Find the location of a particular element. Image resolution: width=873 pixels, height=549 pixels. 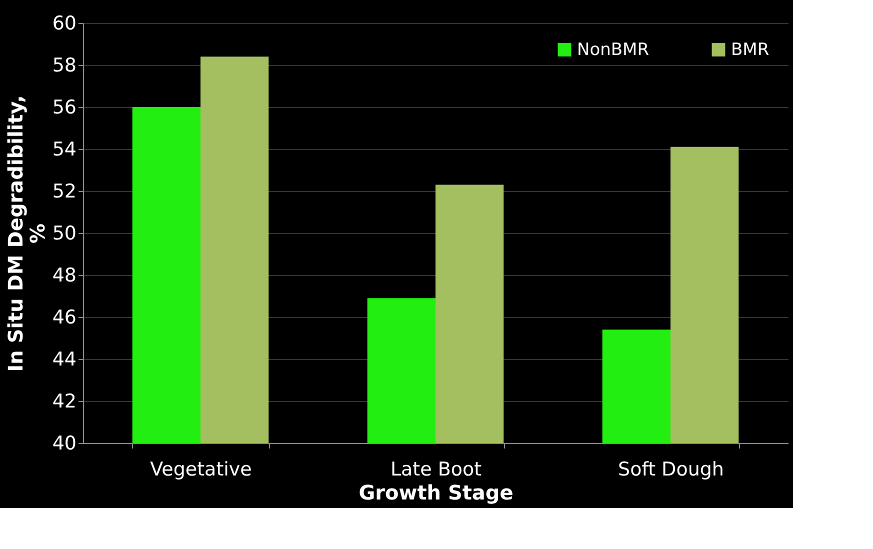

y-tick-label: 56 is located at coordinates (64, 107).